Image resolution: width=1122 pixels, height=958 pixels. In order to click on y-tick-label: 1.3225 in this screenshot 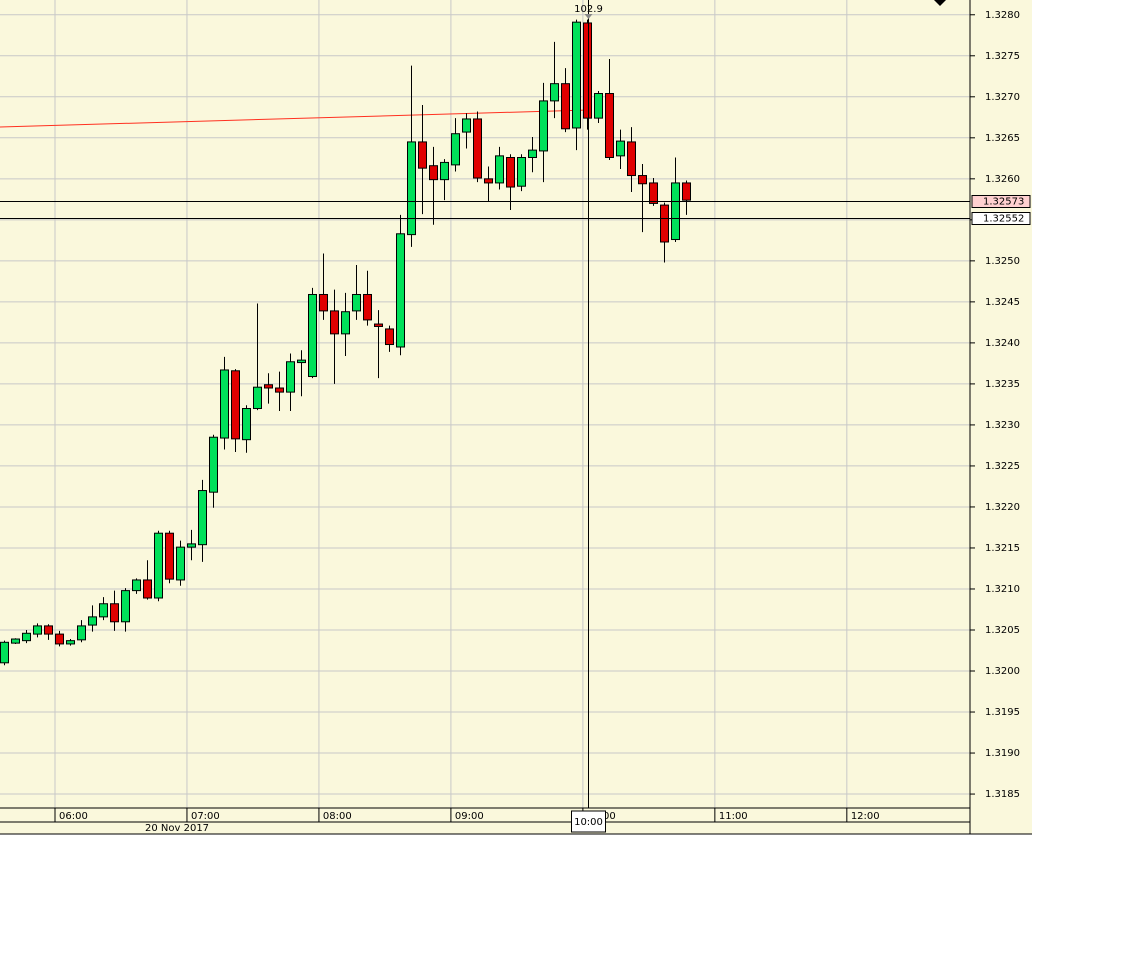, I will do `click(1002, 466)`.